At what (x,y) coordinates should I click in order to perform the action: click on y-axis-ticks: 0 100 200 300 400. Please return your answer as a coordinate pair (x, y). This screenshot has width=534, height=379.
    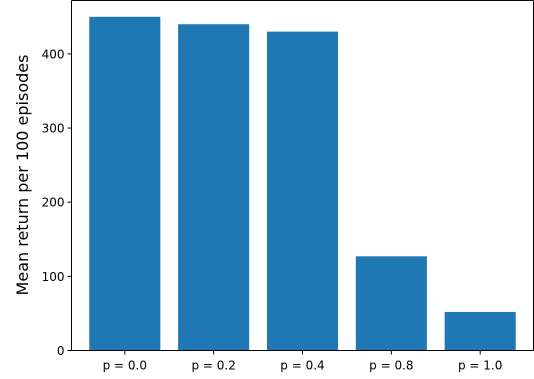
    Looking at the image, I should click on (57, 202).